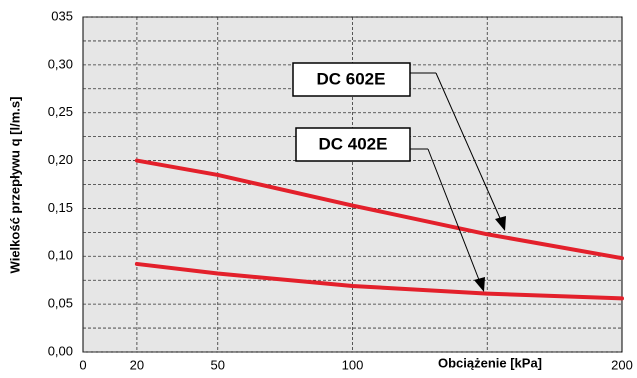 The height and width of the screenshot is (378, 637). I want to click on series-label: DC 402E, so click(353, 143).